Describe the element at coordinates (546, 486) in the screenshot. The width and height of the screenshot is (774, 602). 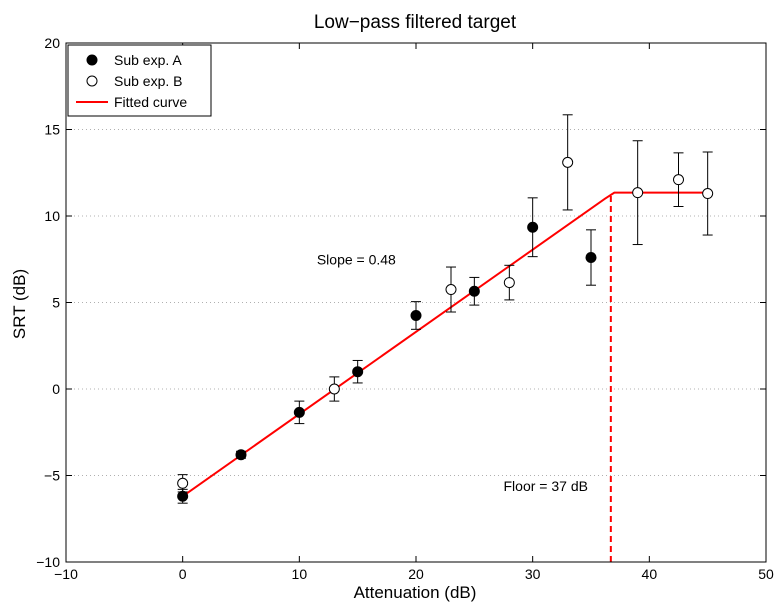
I see `annotation: Floor = 37 dB` at that location.